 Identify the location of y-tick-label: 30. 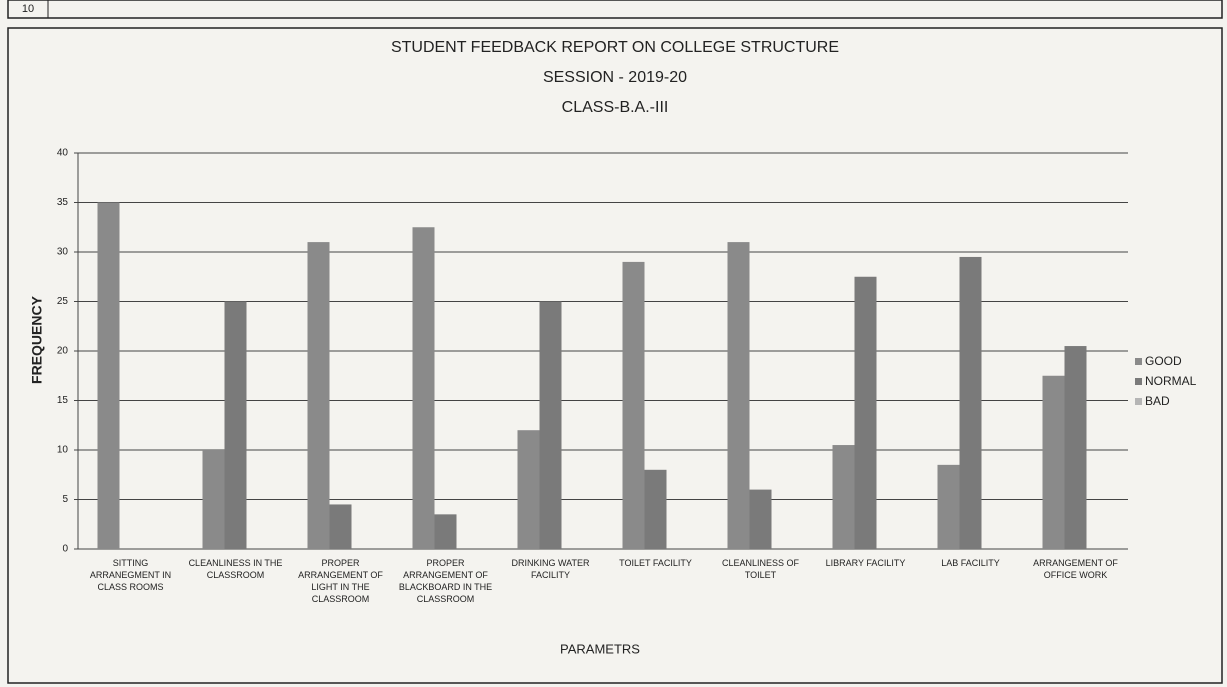
(63, 252).